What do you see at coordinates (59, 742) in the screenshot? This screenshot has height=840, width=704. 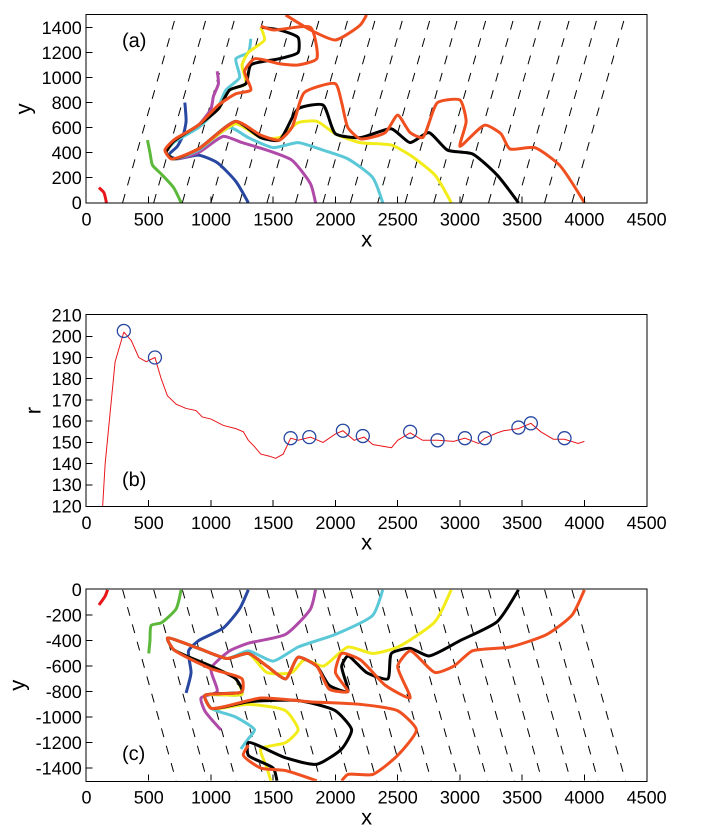 I see `y-tick-label: -1200` at bounding box center [59, 742].